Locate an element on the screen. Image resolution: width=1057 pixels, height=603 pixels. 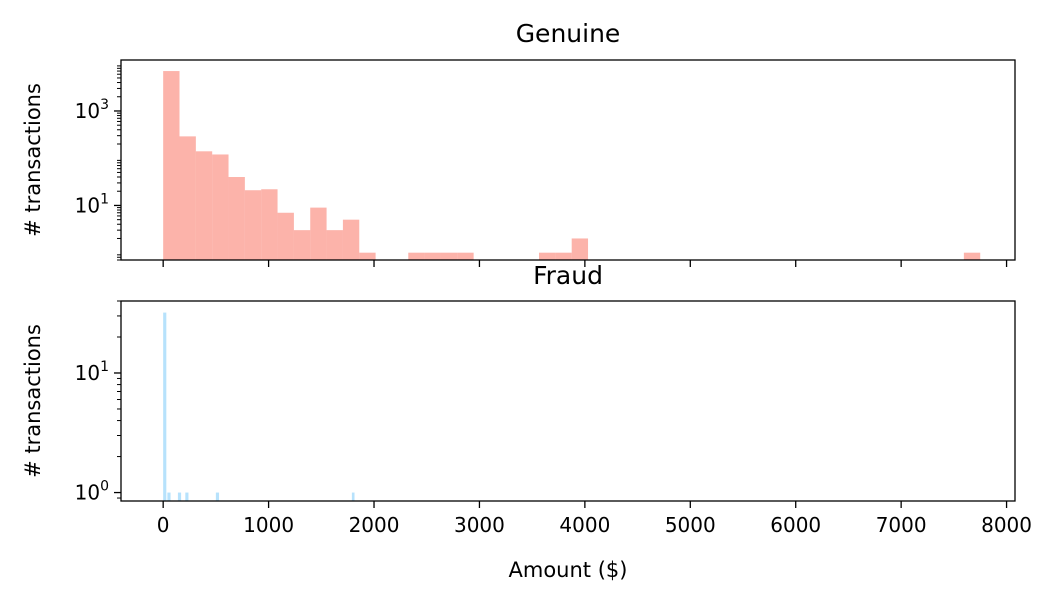
fraud-x-tick-label-5: 5000 is located at coordinates (690, 525).